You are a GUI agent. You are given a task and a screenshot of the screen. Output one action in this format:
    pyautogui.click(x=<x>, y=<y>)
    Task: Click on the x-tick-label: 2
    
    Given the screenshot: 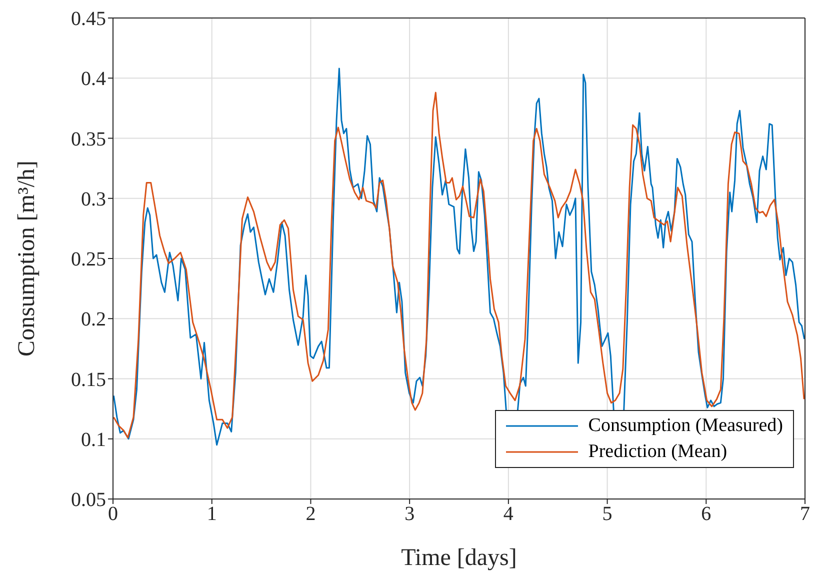 What is the action you would take?
    pyautogui.click(x=311, y=514)
    